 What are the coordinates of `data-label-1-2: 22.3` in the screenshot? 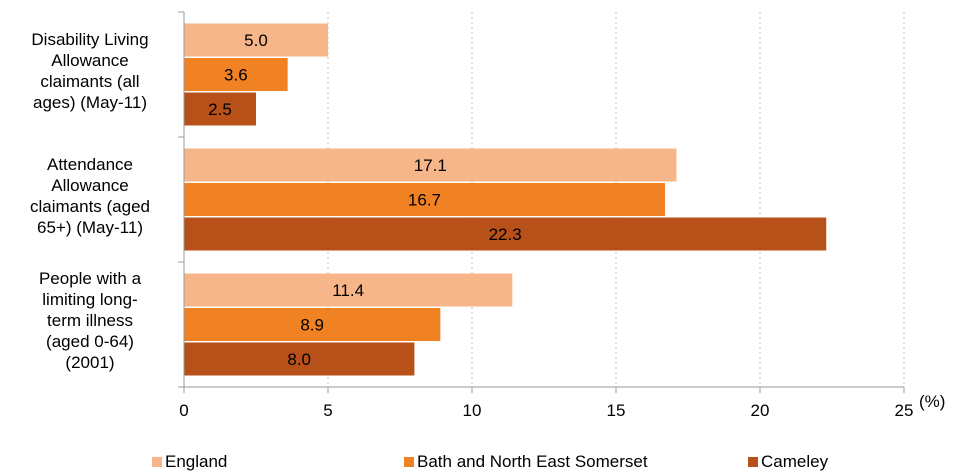 It's located at (505, 234).